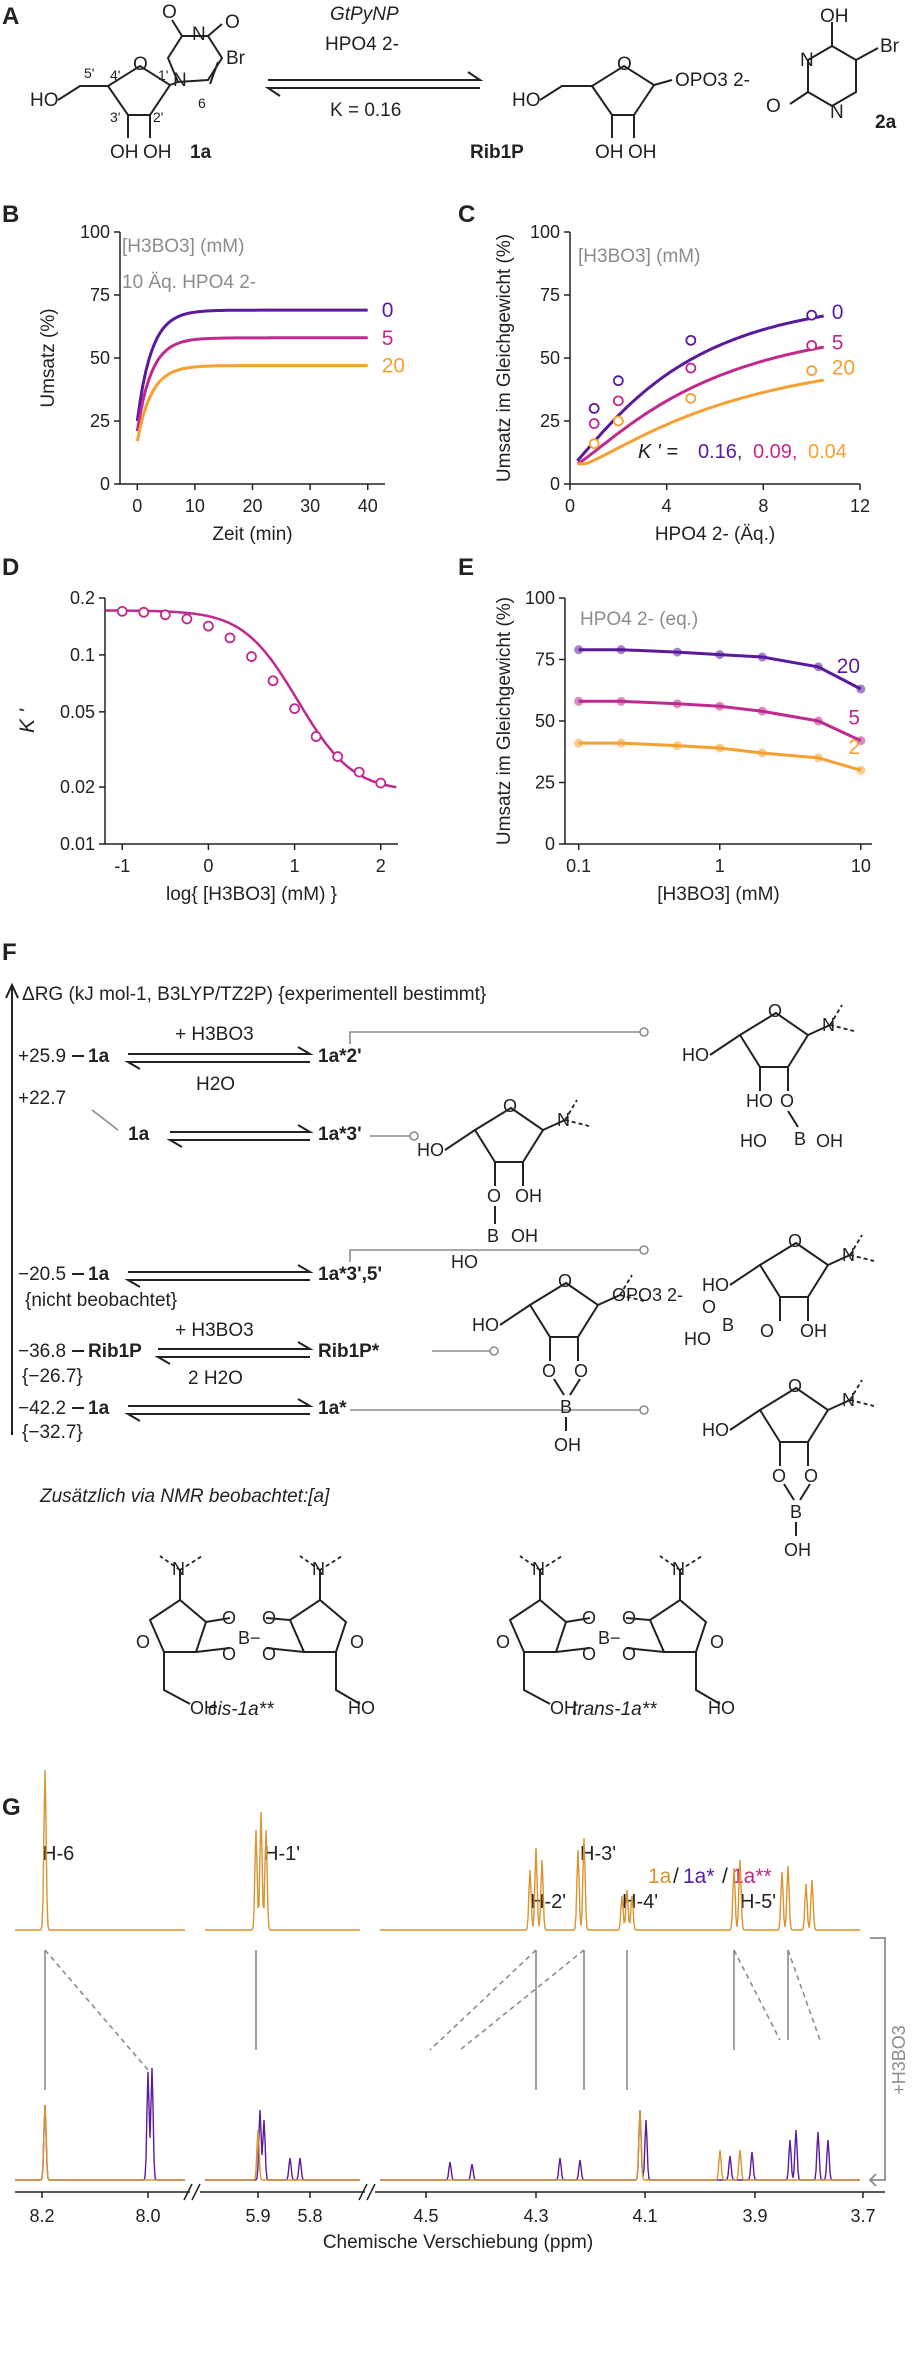 This screenshot has height=2358, width=915. What do you see at coordinates (215, 1084) in the screenshot?
I see `row1-bottom: H2O` at bounding box center [215, 1084].